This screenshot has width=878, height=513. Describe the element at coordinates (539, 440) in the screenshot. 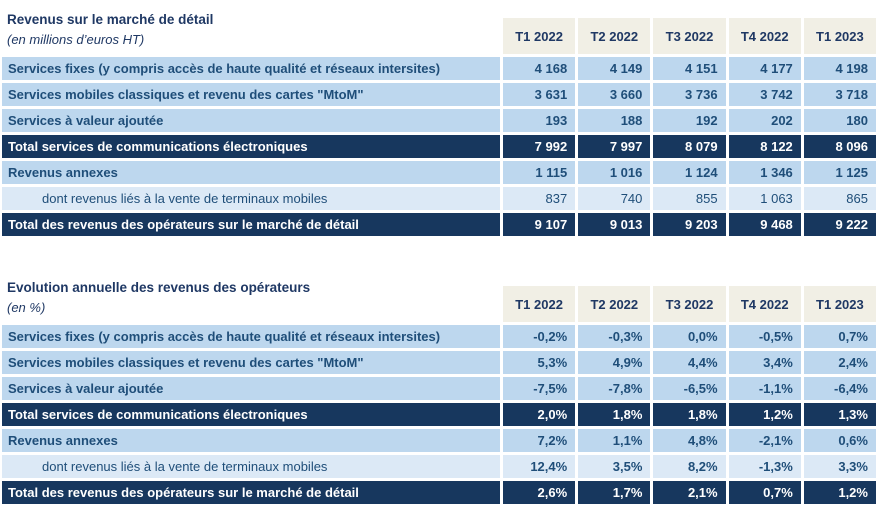

I see `value-cell: 7,2%` at that location.